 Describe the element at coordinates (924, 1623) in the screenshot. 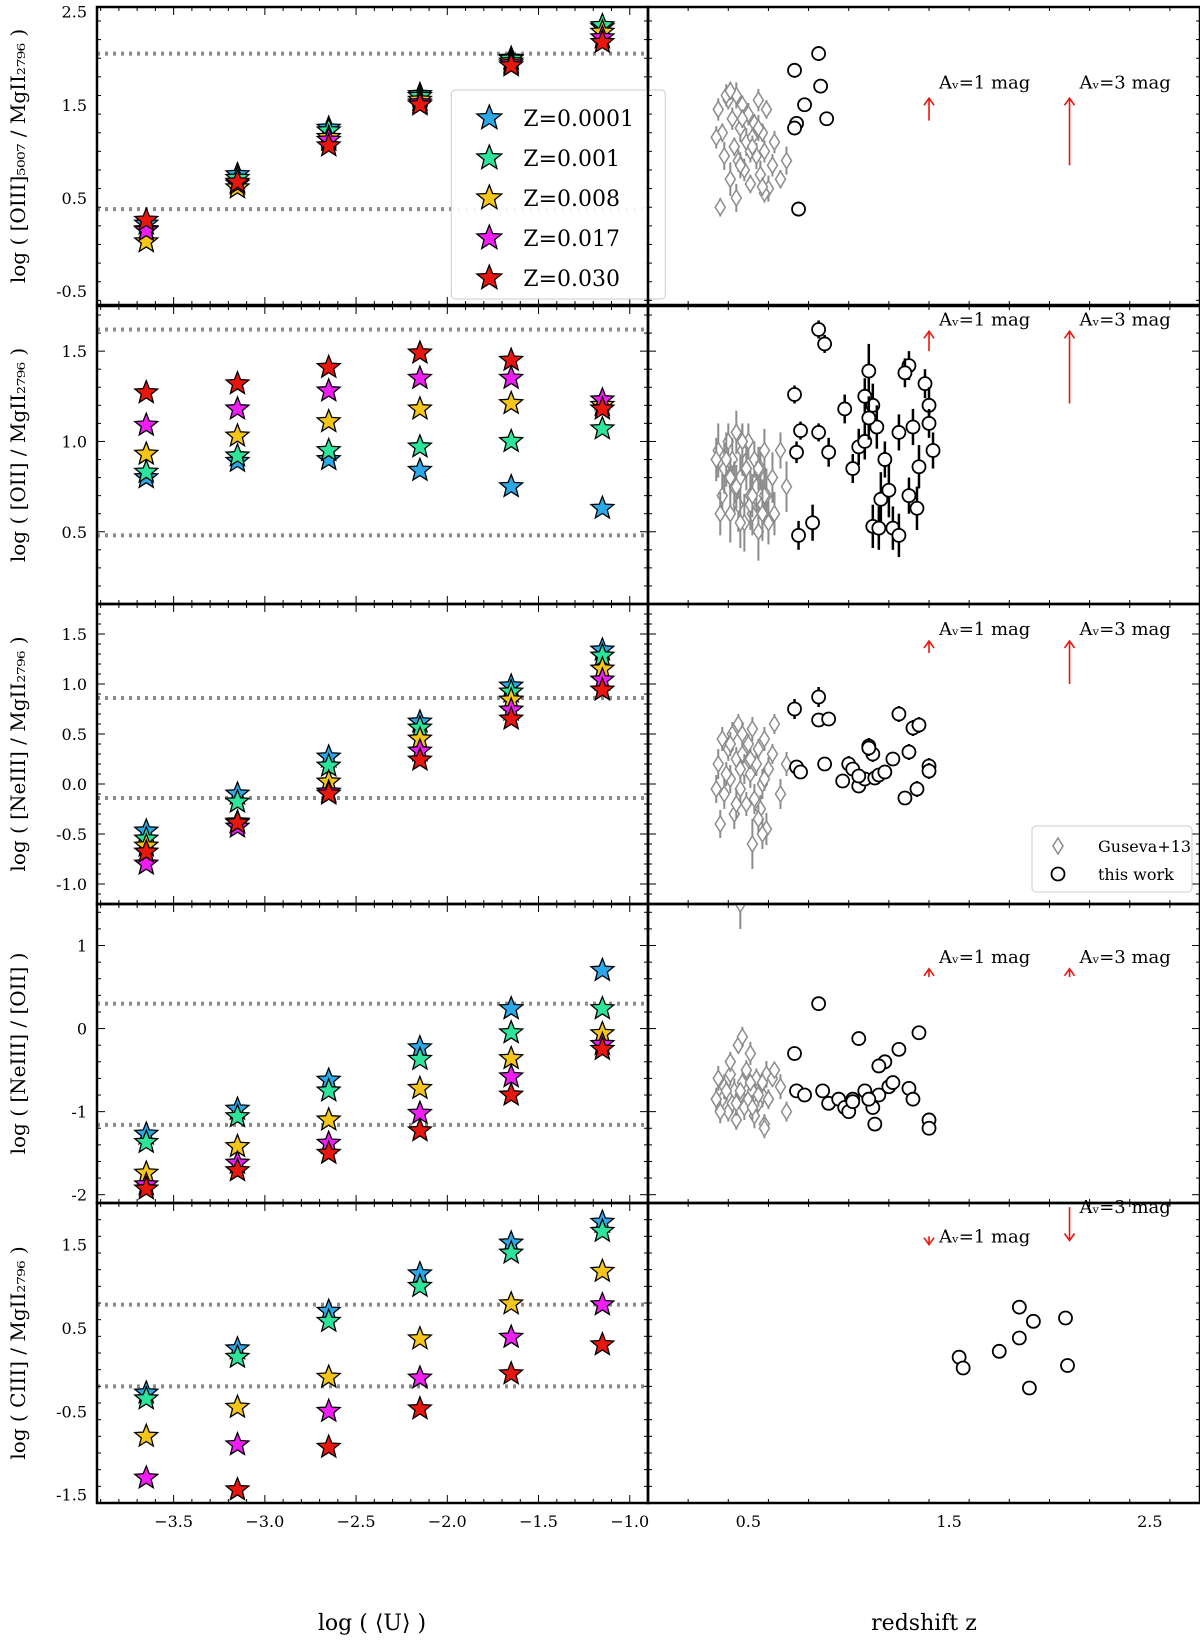

I see `right-xlabel: redshift z` at that location.